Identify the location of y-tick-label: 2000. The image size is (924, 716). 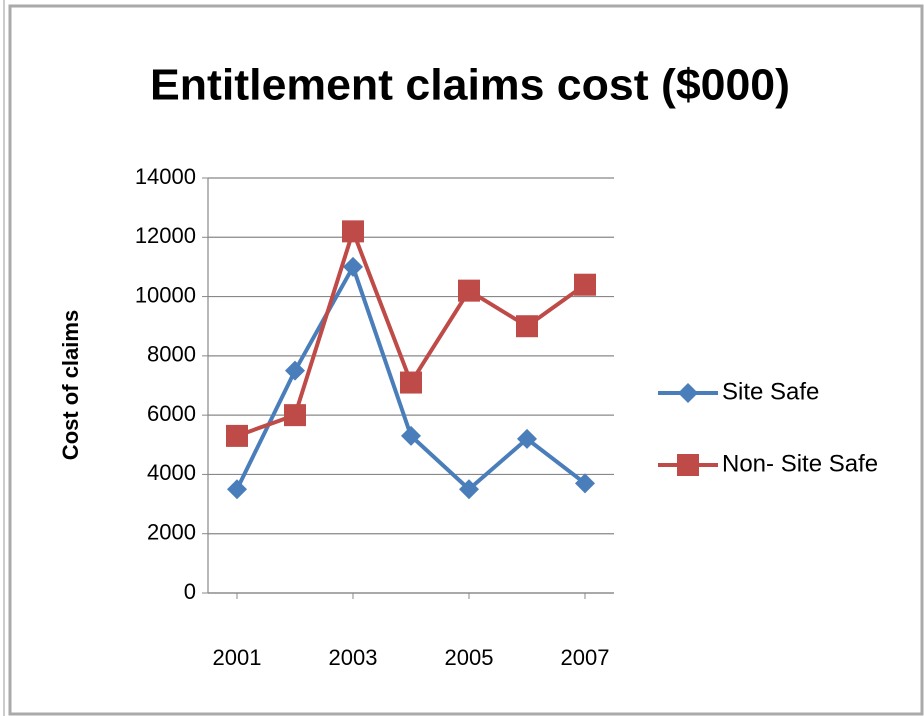
(171, 532).